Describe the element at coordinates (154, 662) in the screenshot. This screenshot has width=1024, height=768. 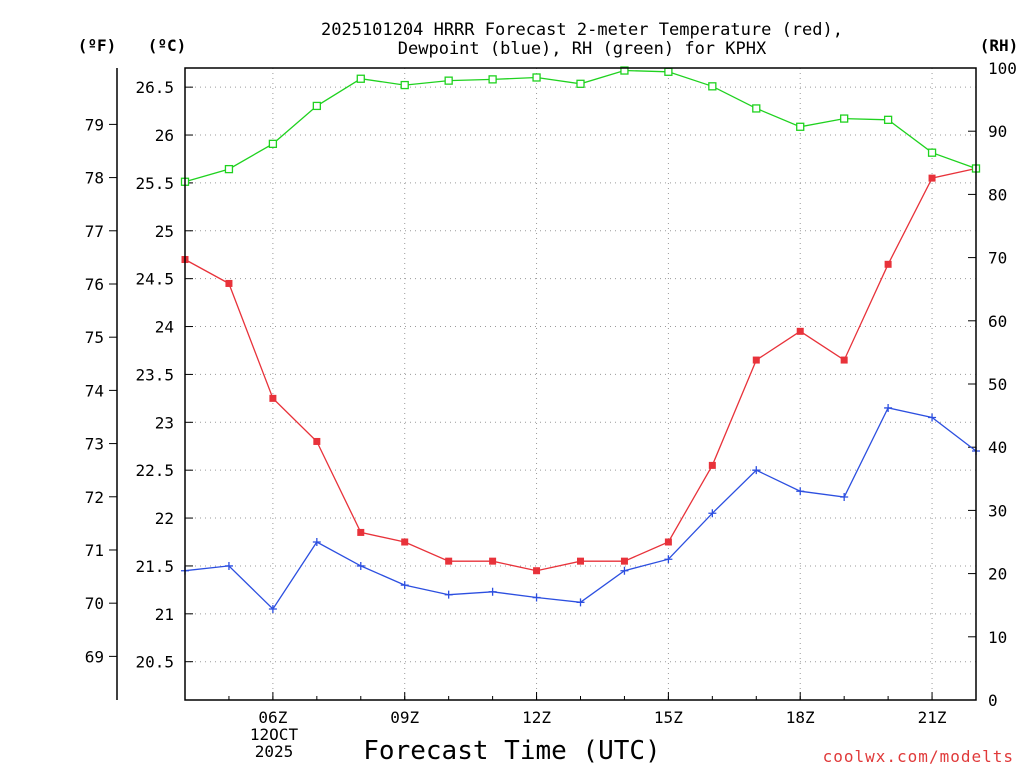
I see `celsius-tick-label: 20.5` at that location.